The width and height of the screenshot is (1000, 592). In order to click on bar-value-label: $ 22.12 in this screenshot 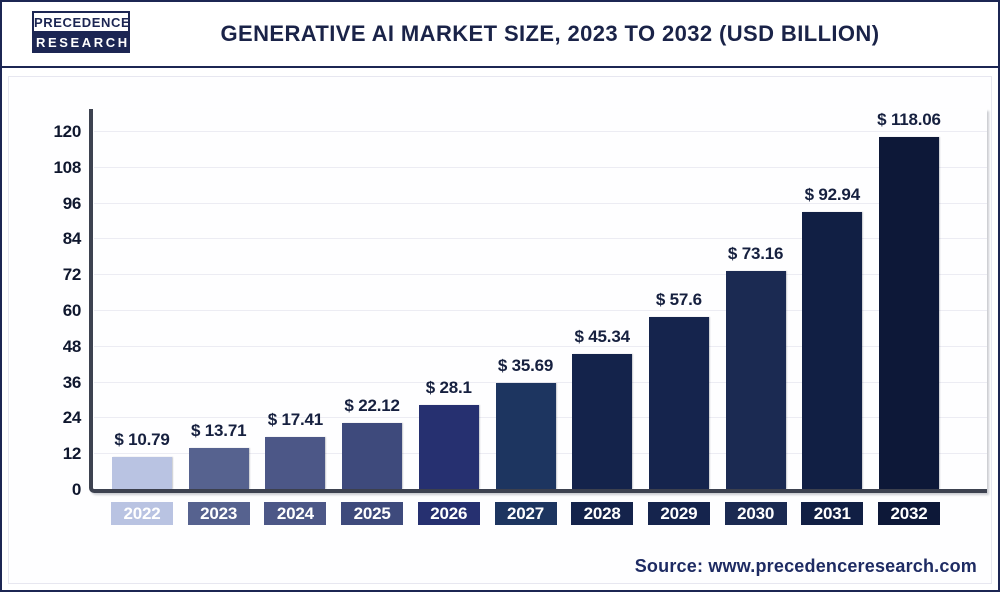, I will do `click(372, 405)`.